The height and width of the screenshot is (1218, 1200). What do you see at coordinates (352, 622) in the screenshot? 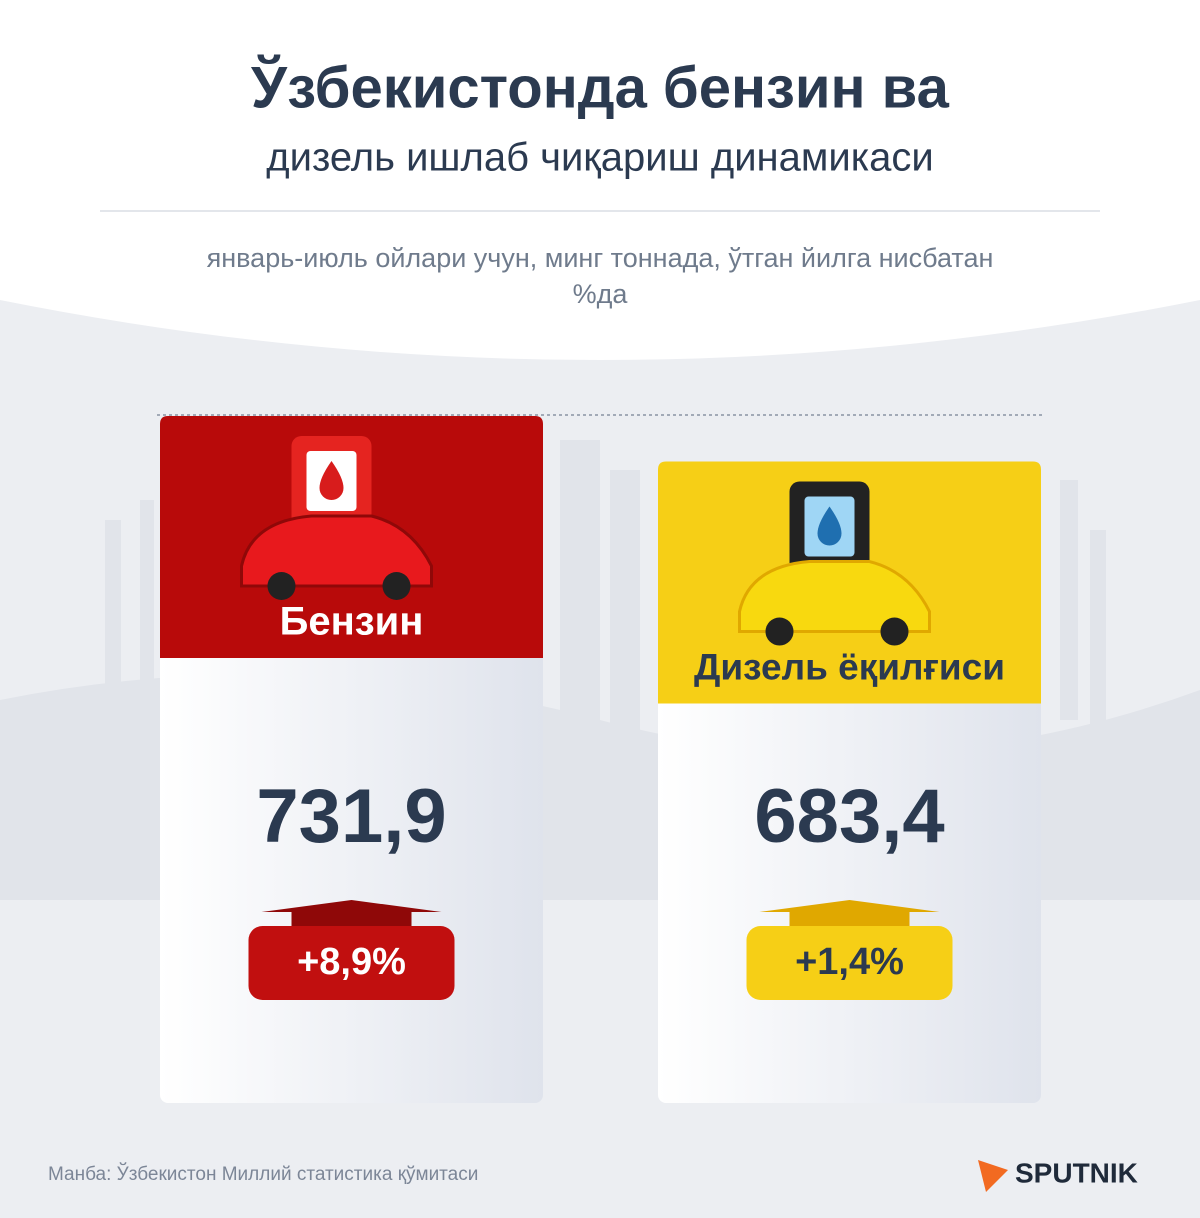
I see `category-label: Бензин` at bounding box center [352, 622].